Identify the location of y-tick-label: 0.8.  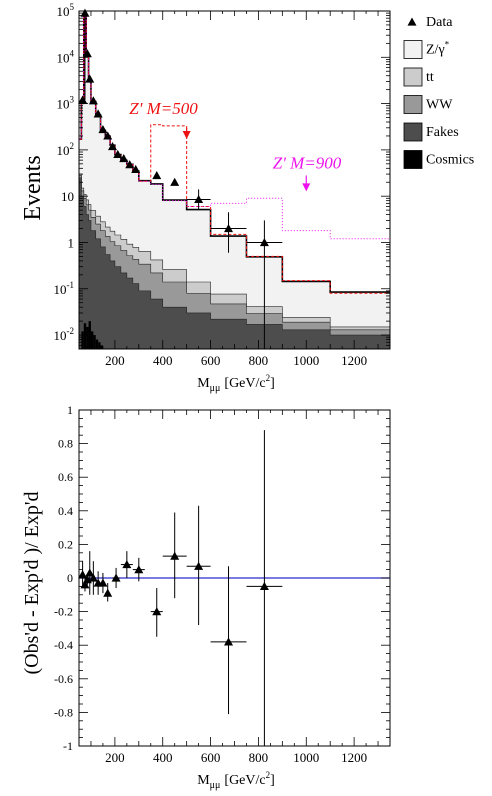
(65, 444).